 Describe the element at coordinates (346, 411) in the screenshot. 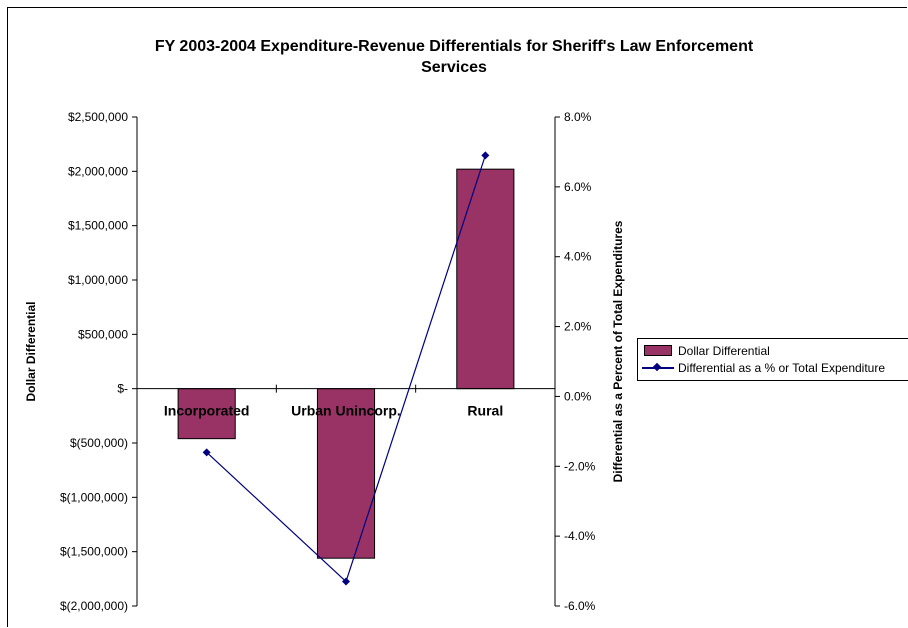

I see `category-label: Urban Unincorp.` at that location.